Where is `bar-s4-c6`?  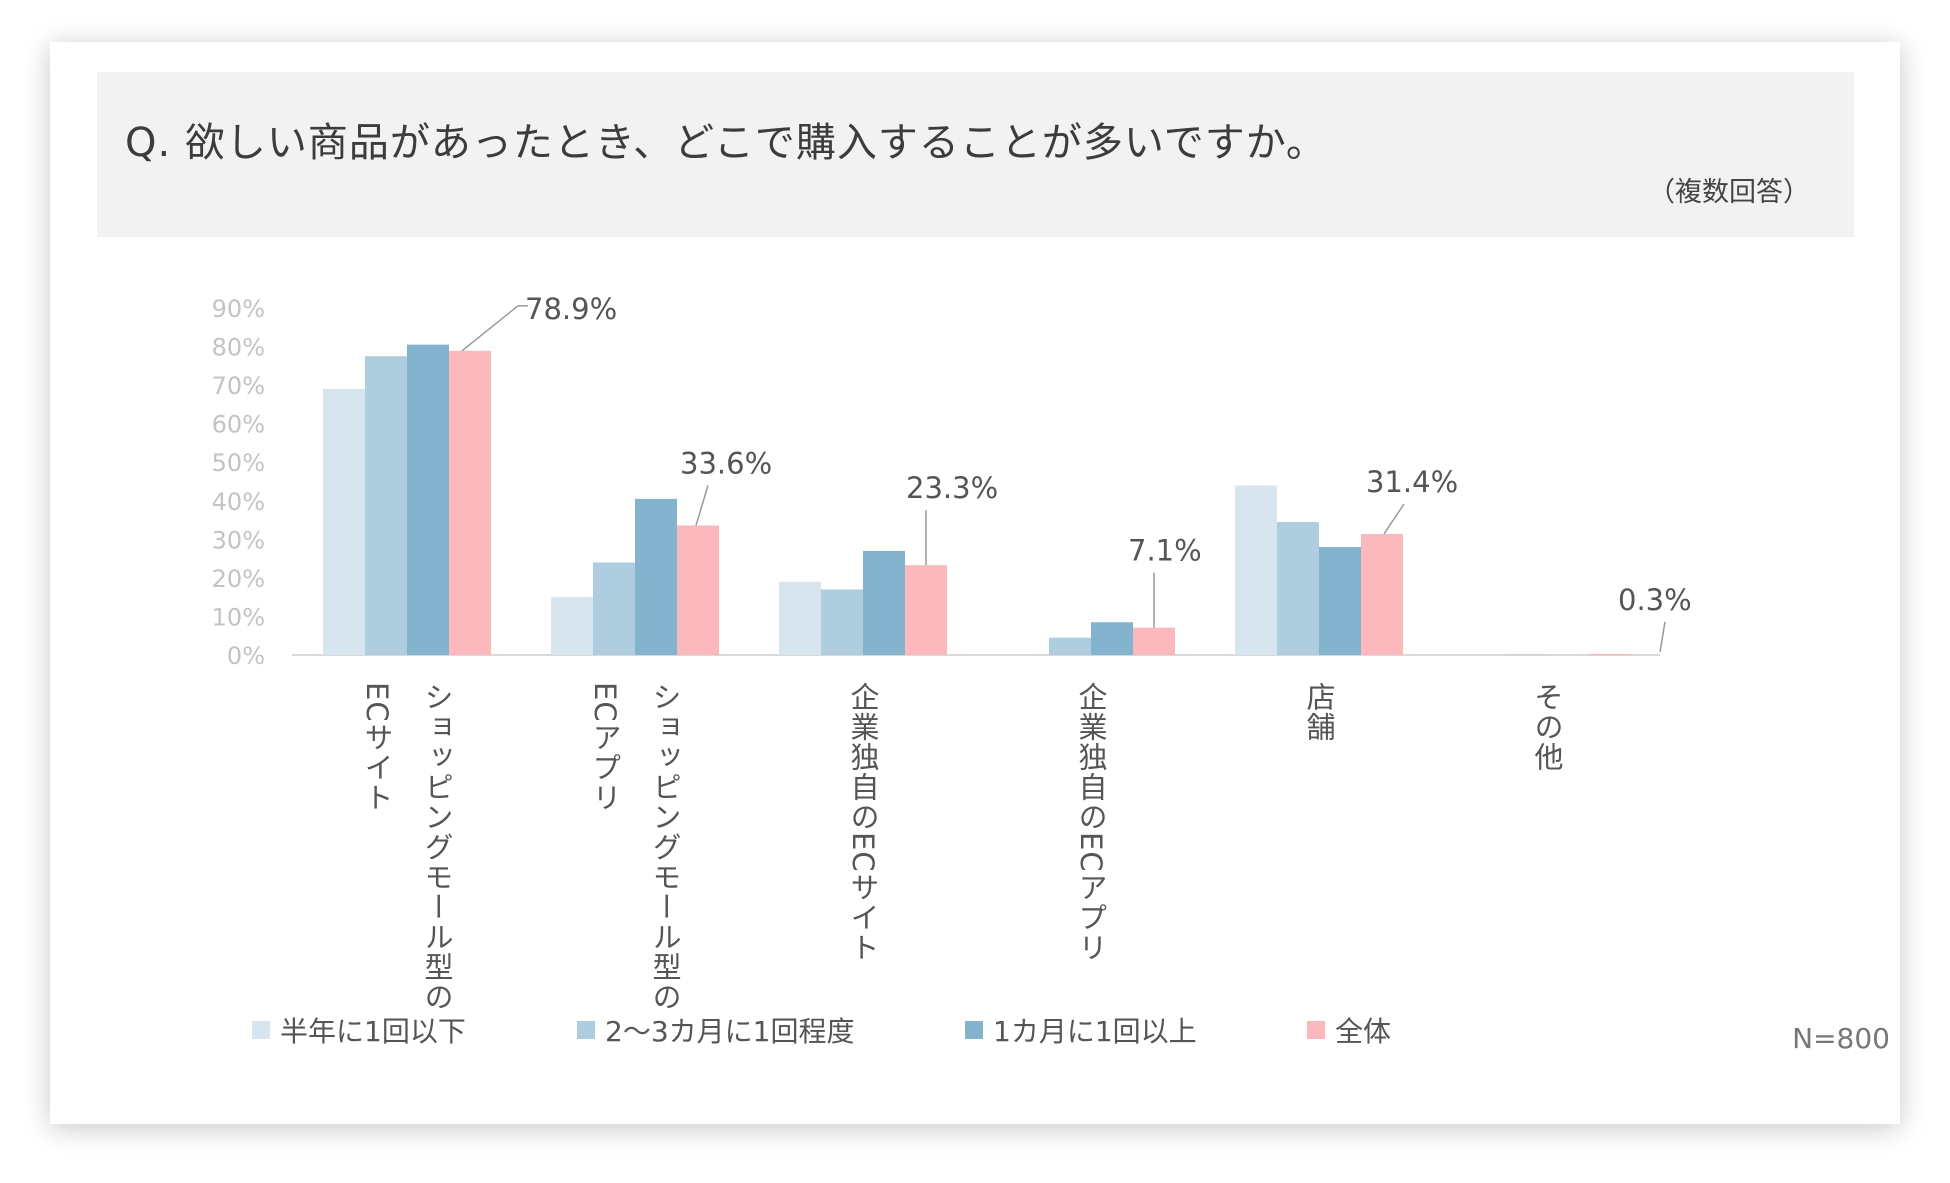
bar-s4-c6 is located at coordinates (1610, 654).